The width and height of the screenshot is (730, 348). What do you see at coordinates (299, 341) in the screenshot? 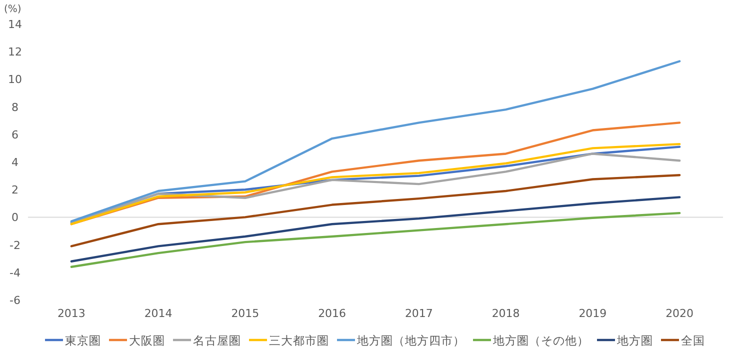
I see `legend-label: 三大都市圏` at bounding box center [299, 341].